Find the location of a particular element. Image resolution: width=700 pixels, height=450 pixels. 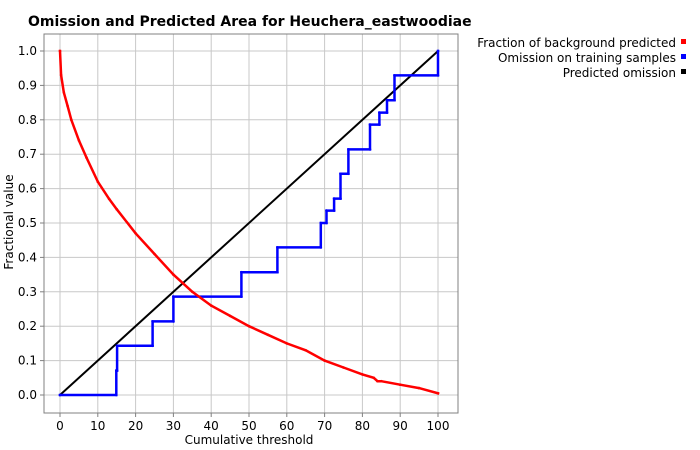

y-tick-label: 0.3 is located at coordinates (27, 292).